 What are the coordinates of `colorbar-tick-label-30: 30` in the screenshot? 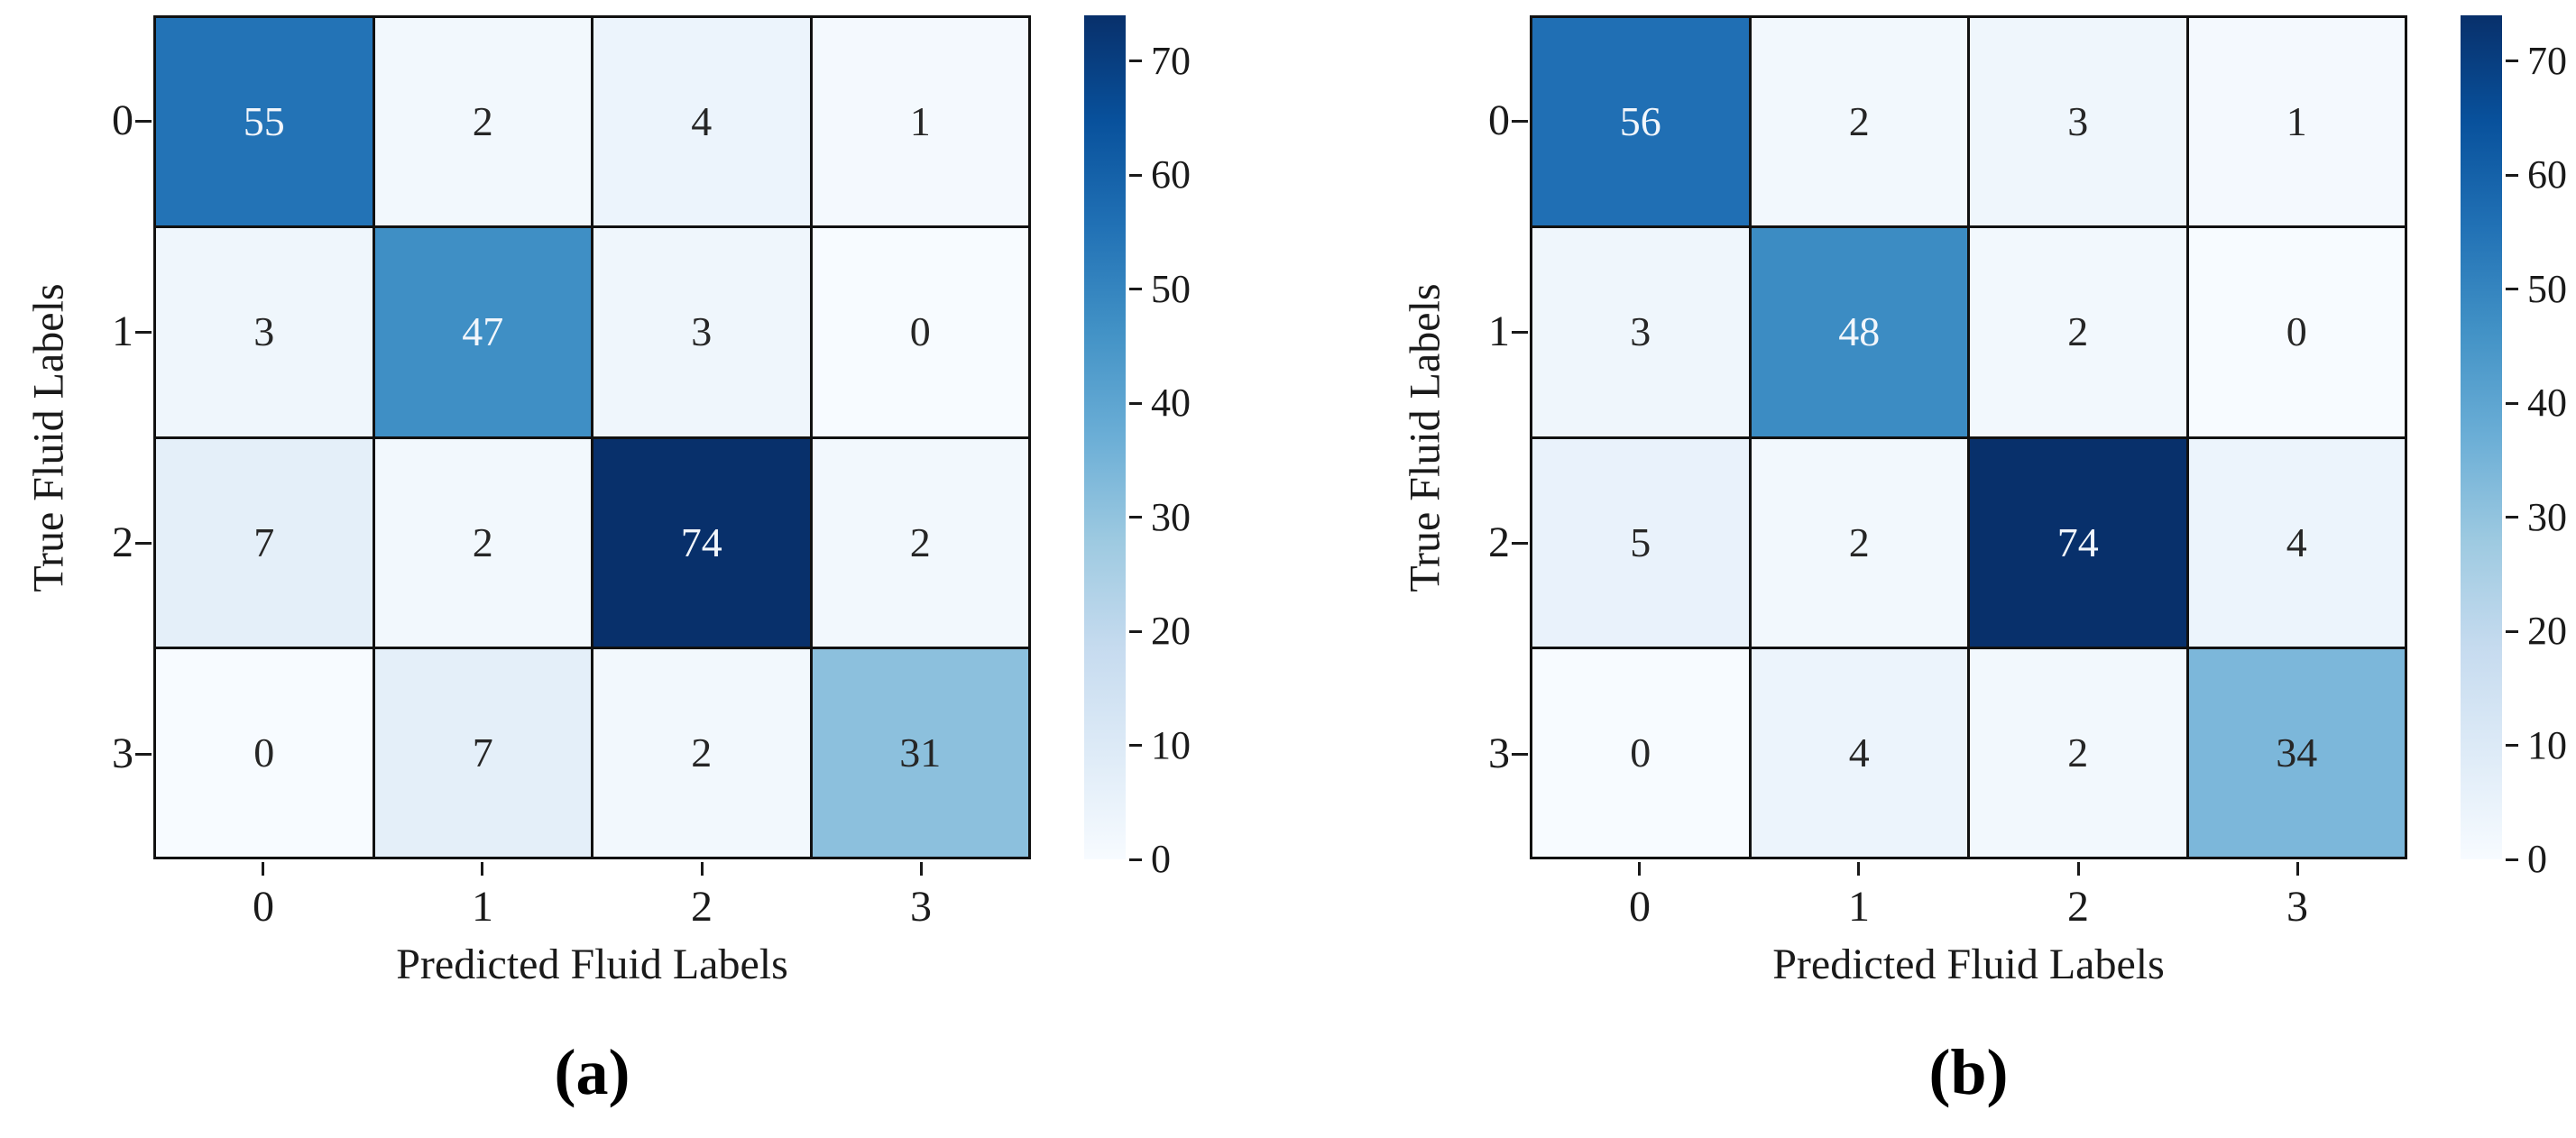 It's located at (2547, 517).